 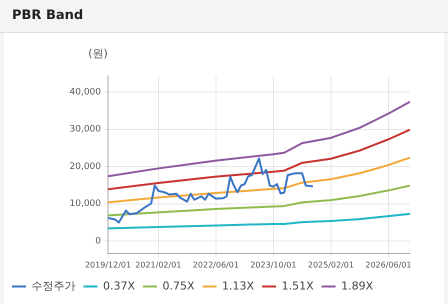 I want to click on y-tick-label: 10,000, so click(x=86, y=204).